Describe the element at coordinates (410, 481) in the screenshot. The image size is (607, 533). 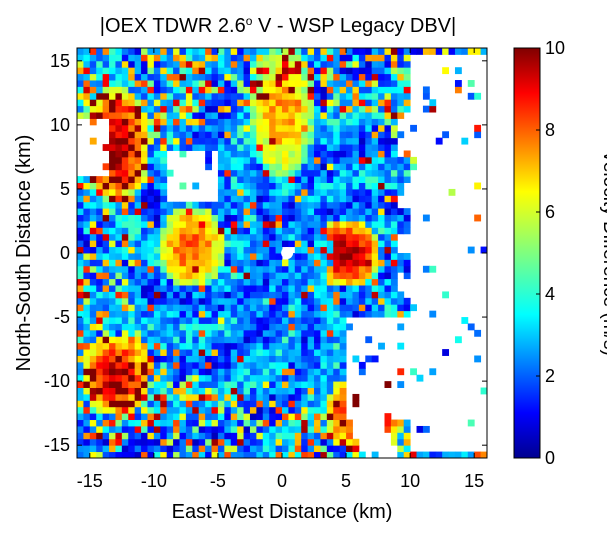
I see `x-tick-label: 10` at that location.